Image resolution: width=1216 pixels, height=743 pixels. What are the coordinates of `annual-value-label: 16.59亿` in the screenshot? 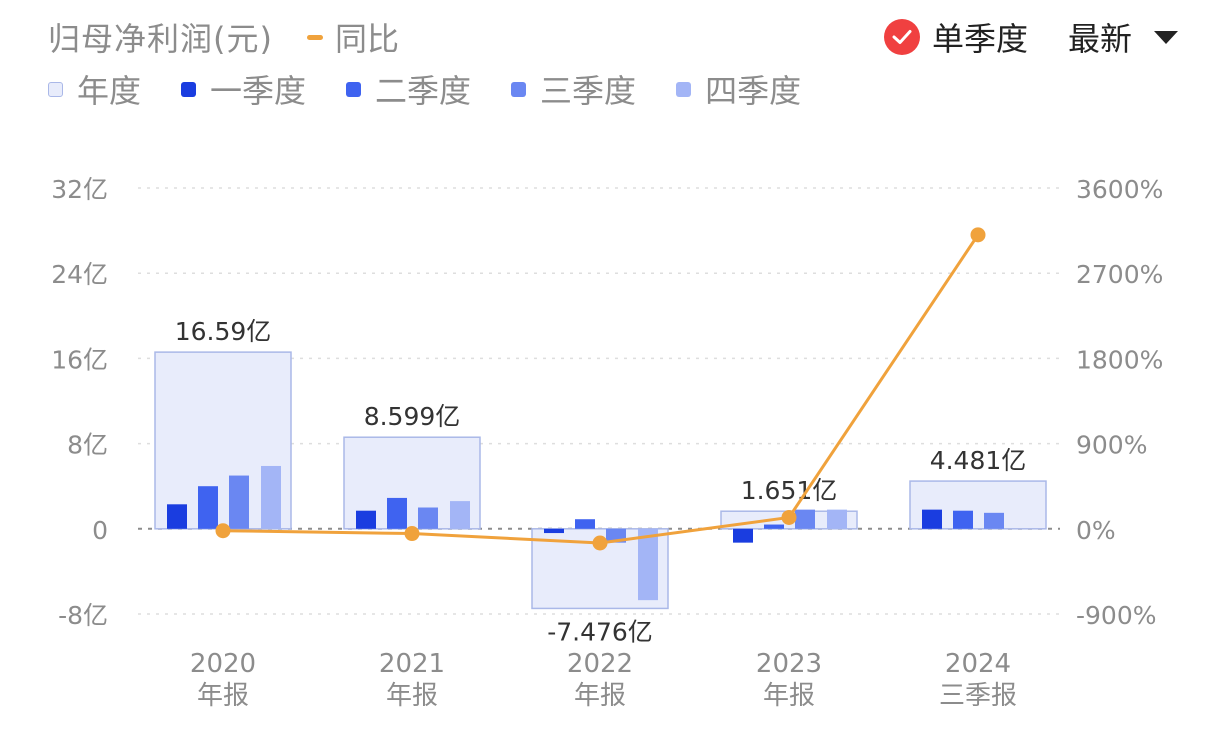 It's located at (223, 331).